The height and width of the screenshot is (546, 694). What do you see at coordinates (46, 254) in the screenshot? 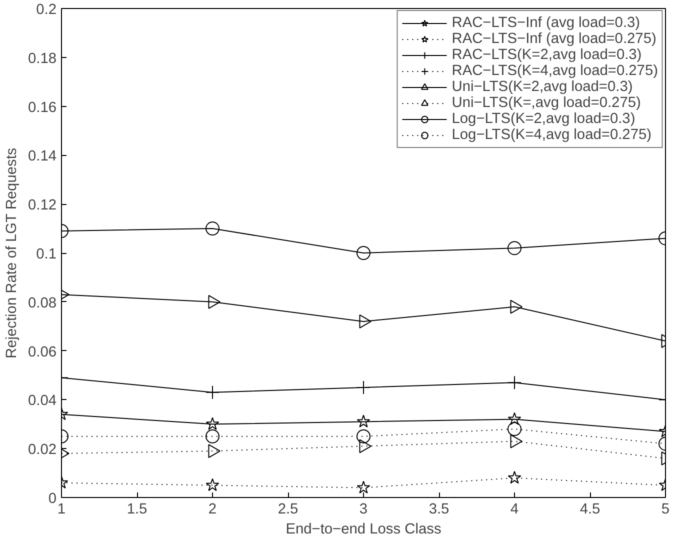
I see `y-tick-label: 0.1` at bounding box center [46, 254].